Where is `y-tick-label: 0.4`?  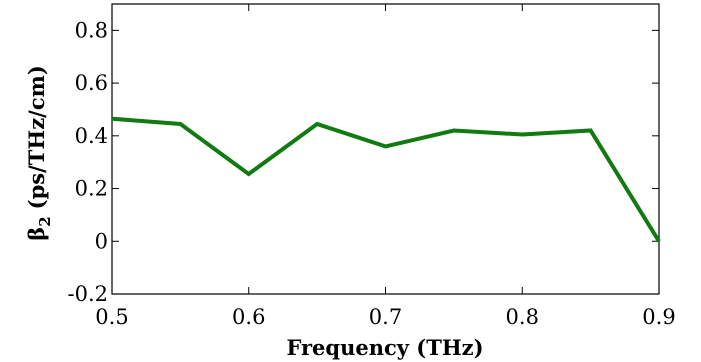
y-tick-label: 0.4 is located at coordinates (91, 136).